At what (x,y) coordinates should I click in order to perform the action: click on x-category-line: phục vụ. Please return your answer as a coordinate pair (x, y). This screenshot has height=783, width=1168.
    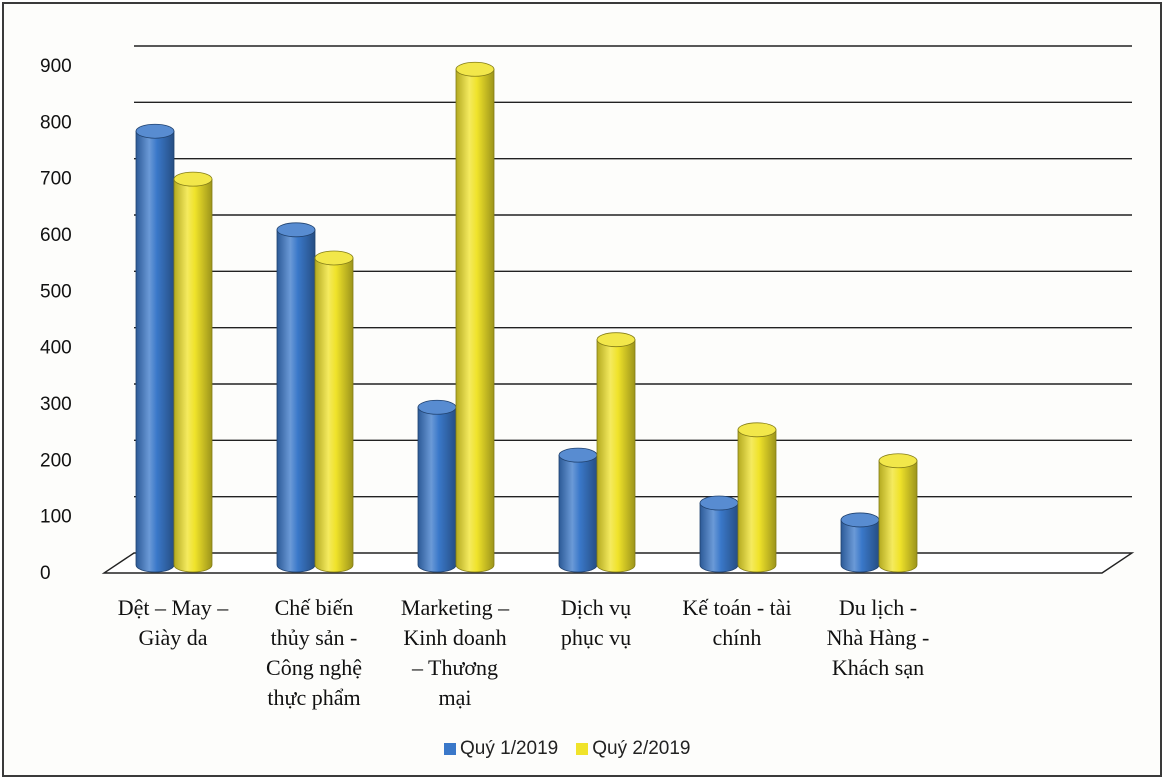
    Looking at the image, I should click on (596, 637).